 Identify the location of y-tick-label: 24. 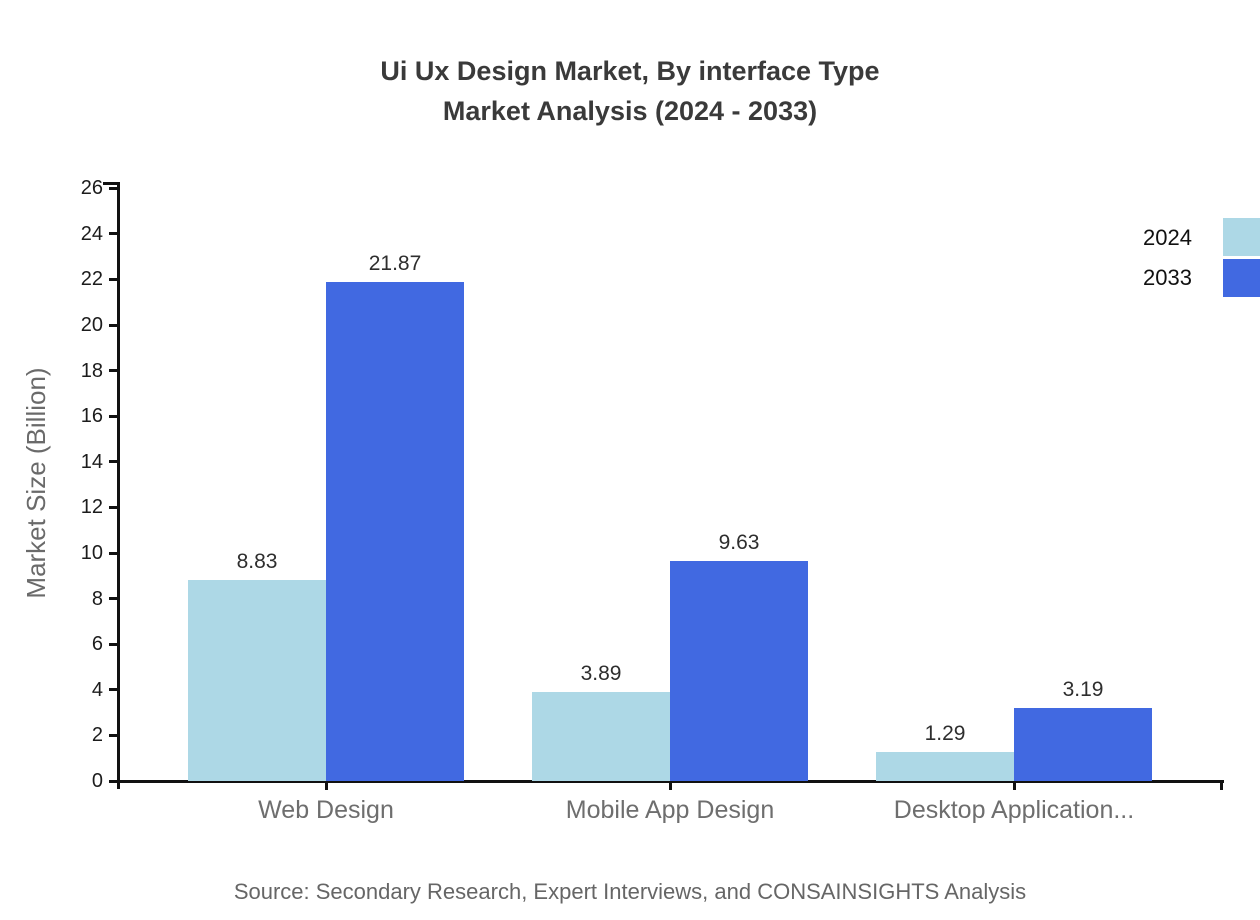
(91, 233).